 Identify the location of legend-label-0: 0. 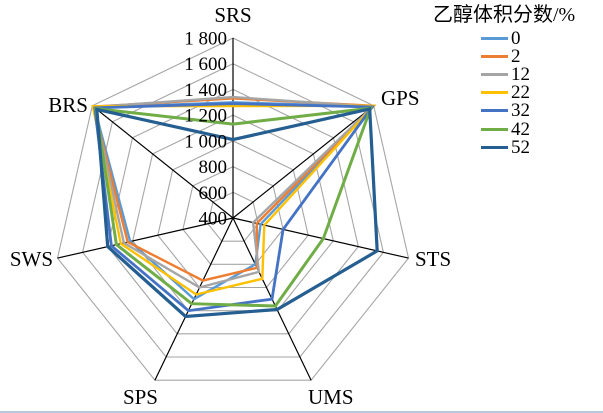
(516, 38).